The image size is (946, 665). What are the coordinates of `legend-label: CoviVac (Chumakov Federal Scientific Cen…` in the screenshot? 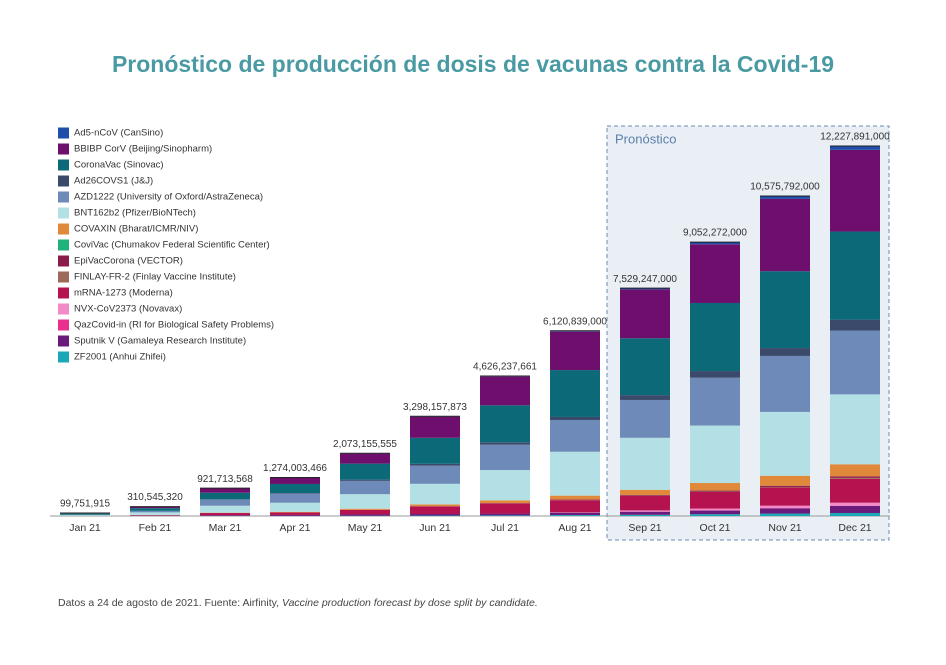 It's located at (172, 245).